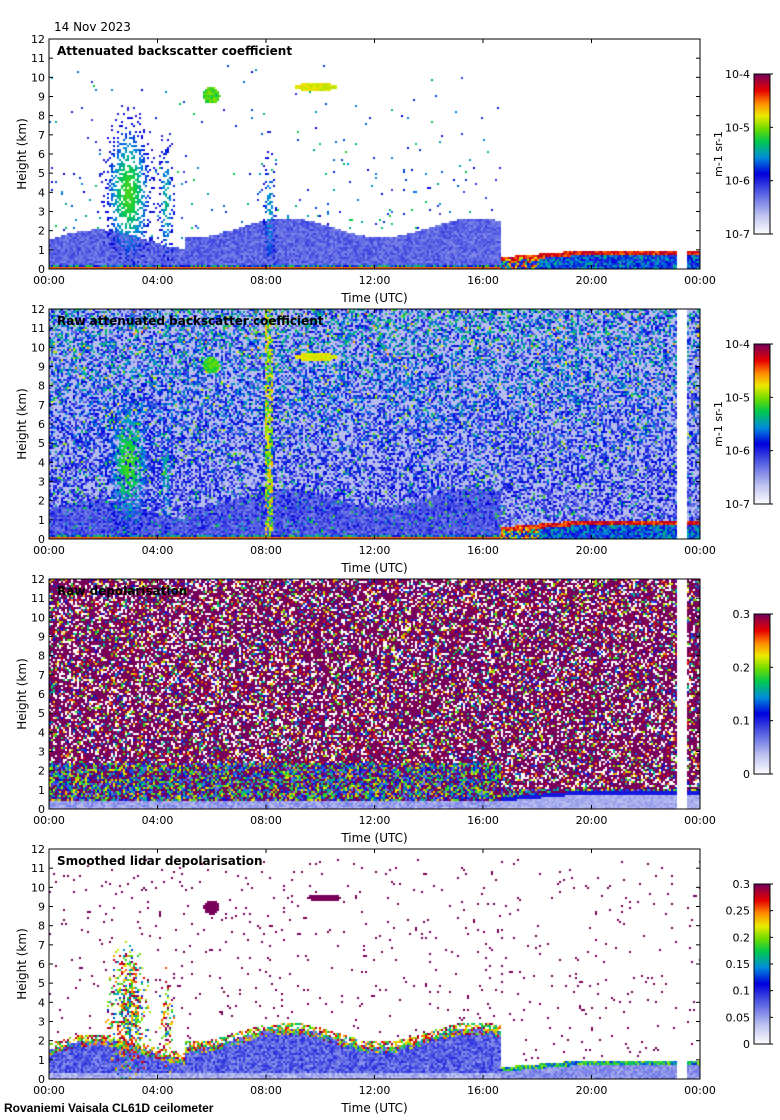  I want to click on panel-3-ytick-label-10: 10, so click(38, 617).